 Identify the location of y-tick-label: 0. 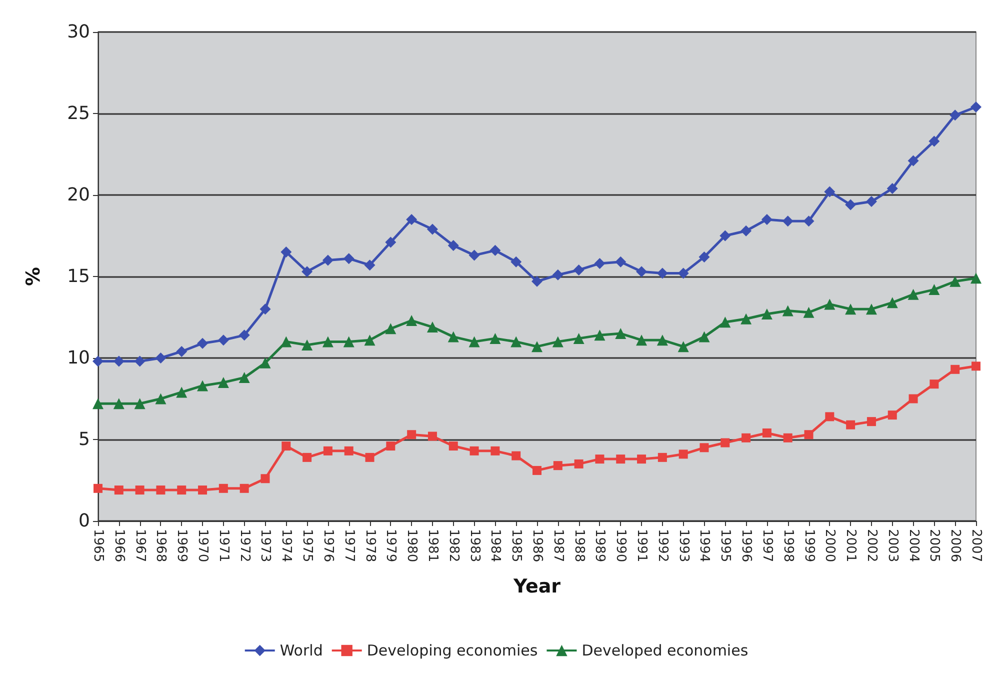
(84, 521).